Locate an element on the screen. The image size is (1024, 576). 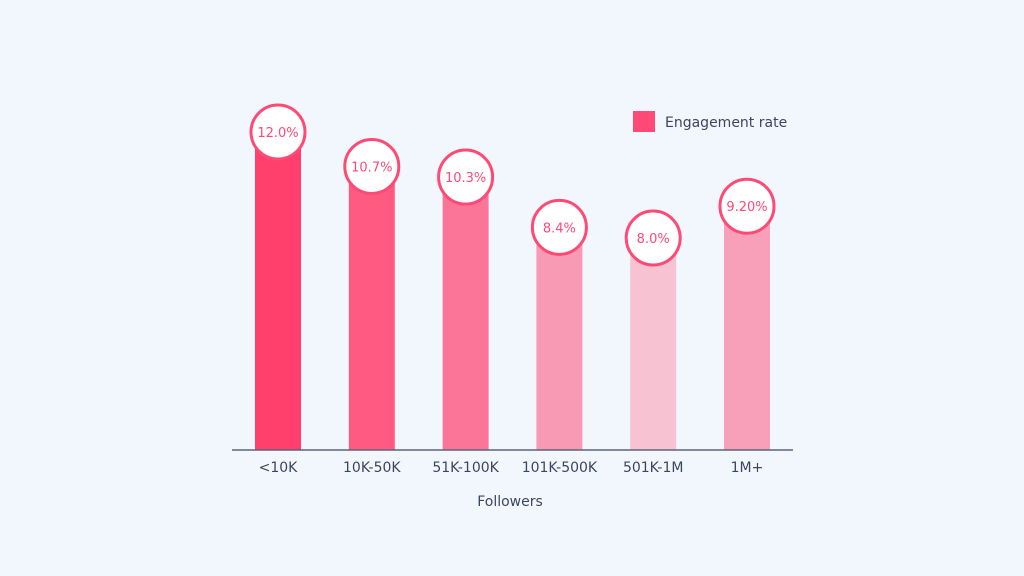
data-label: 8.4% is located at coordinates (559, 228).